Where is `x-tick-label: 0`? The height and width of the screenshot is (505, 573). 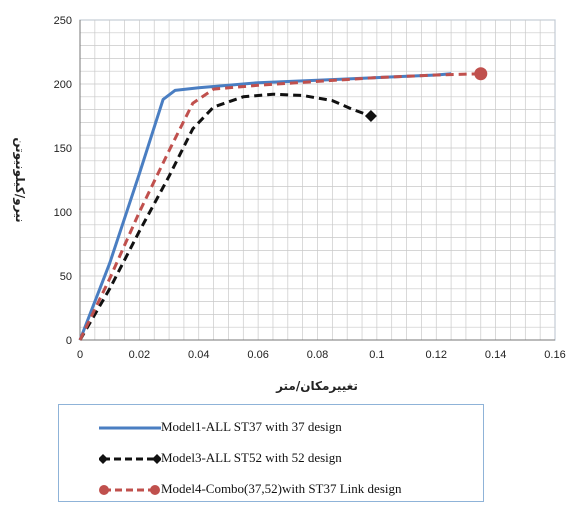 x-tick-label: 0 is located at coordinates (80, 355).